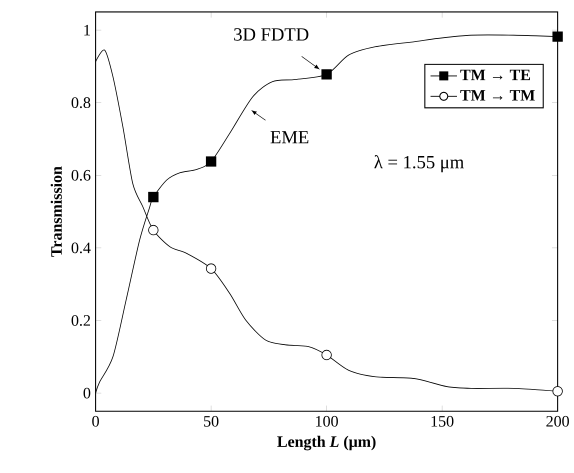 The image size is (574, 473). I want to click on x-tick-label: 50, so click(211, 421).